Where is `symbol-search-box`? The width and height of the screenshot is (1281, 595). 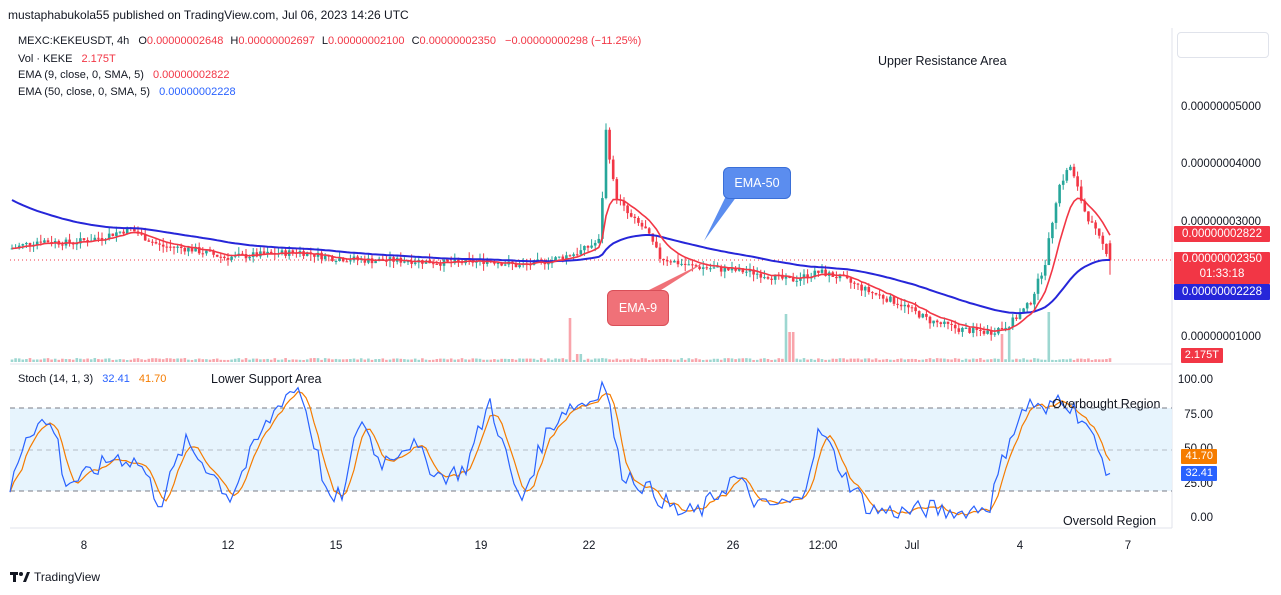
symbol-search-box is located at coordinates (1223, 45).